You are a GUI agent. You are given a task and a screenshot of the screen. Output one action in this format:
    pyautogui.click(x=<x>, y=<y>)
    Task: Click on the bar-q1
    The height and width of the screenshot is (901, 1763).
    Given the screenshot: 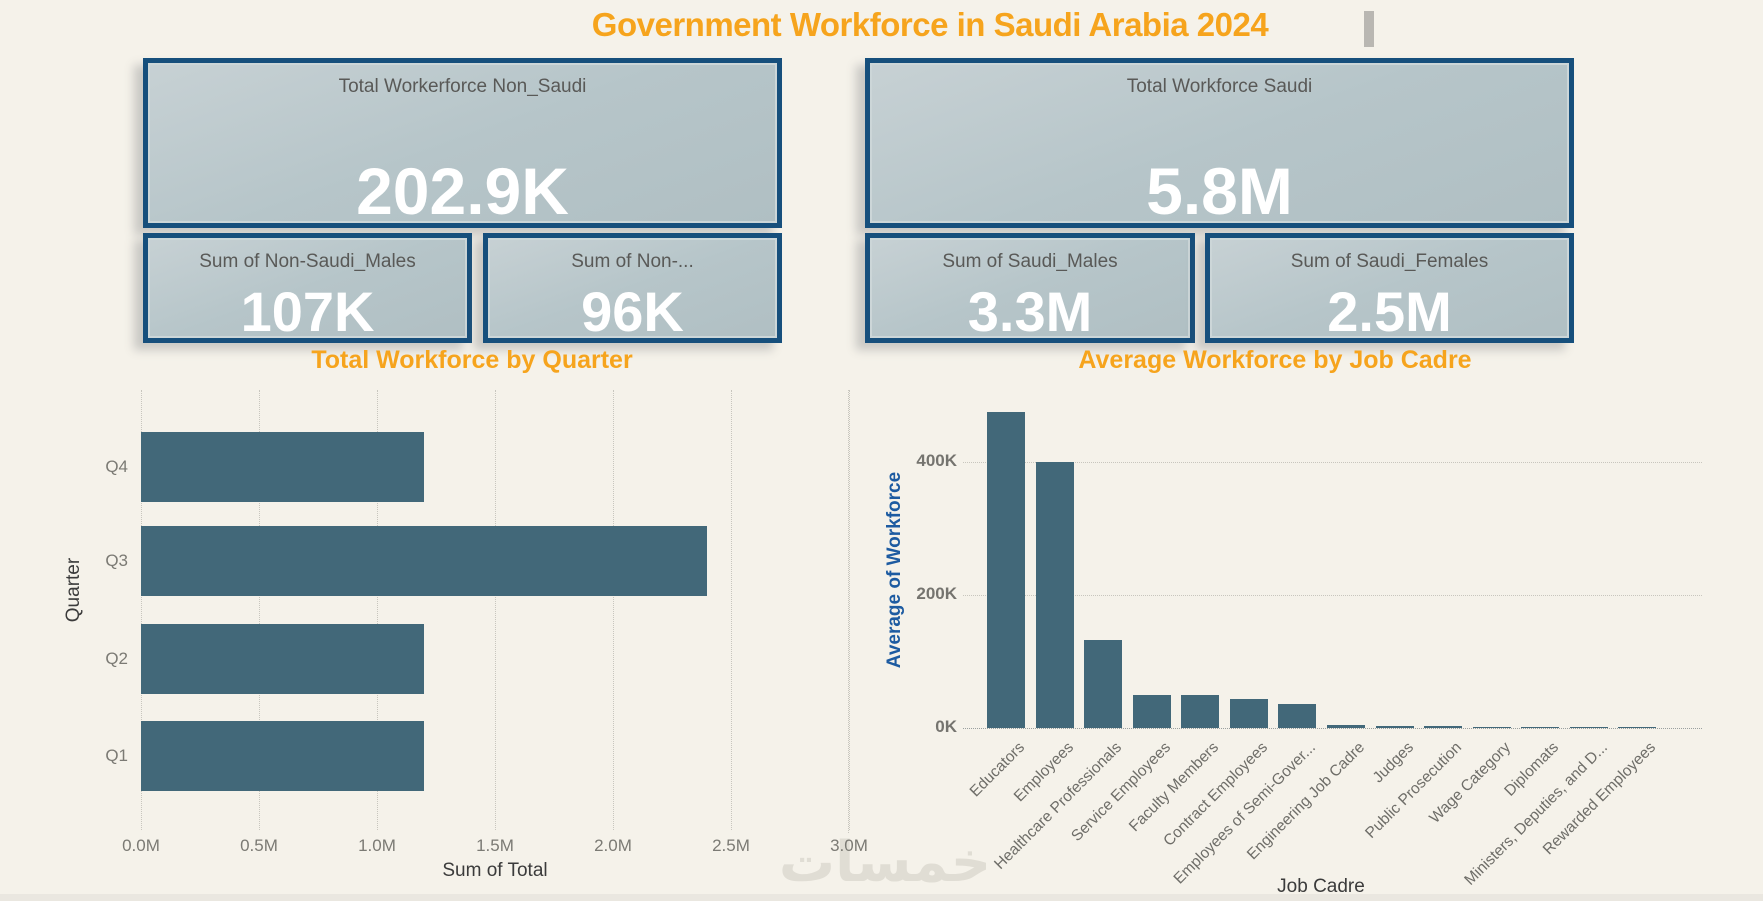 What is the action you would take?
    pyautogui.click(x=283, y=756)
    